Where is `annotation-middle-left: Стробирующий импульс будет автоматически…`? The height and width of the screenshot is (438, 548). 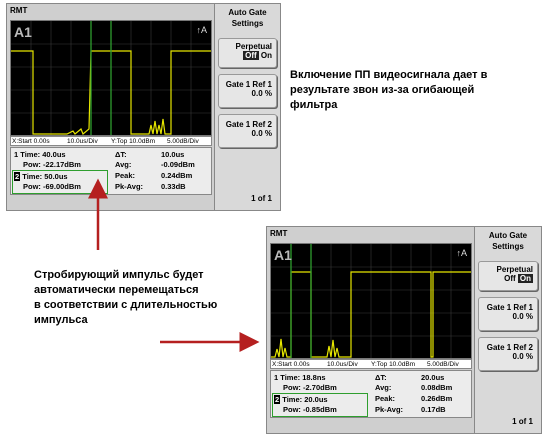
annotation-middle-left: Стробирующий импульс будет автоматически… is located at coordinates (126, 297).